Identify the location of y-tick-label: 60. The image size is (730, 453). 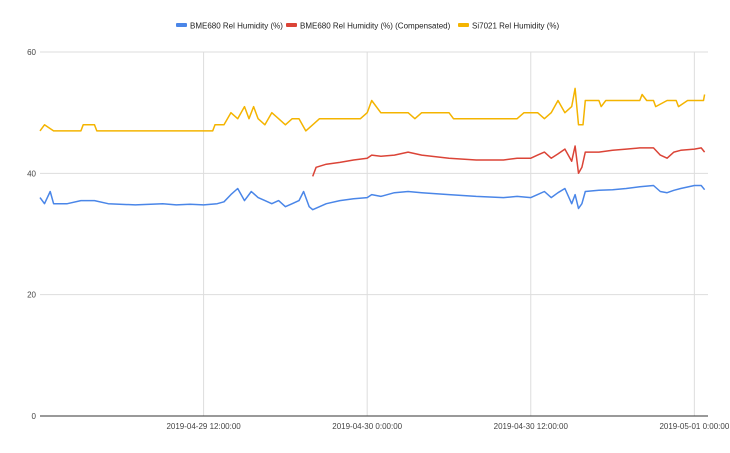
(31, 52).